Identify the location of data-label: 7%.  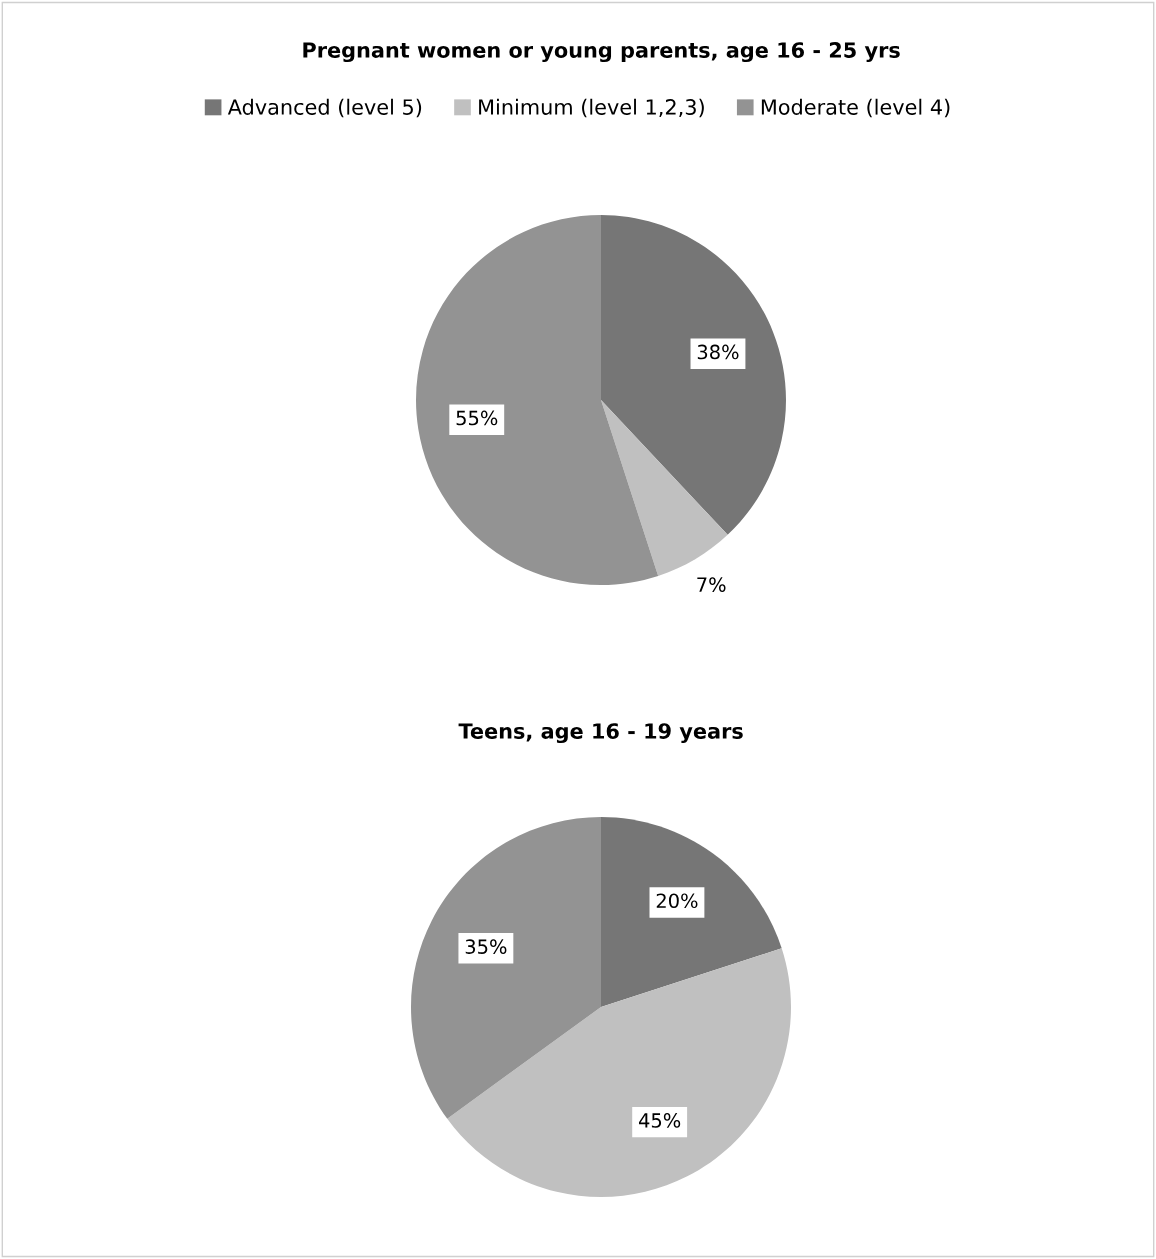
(711, 584).